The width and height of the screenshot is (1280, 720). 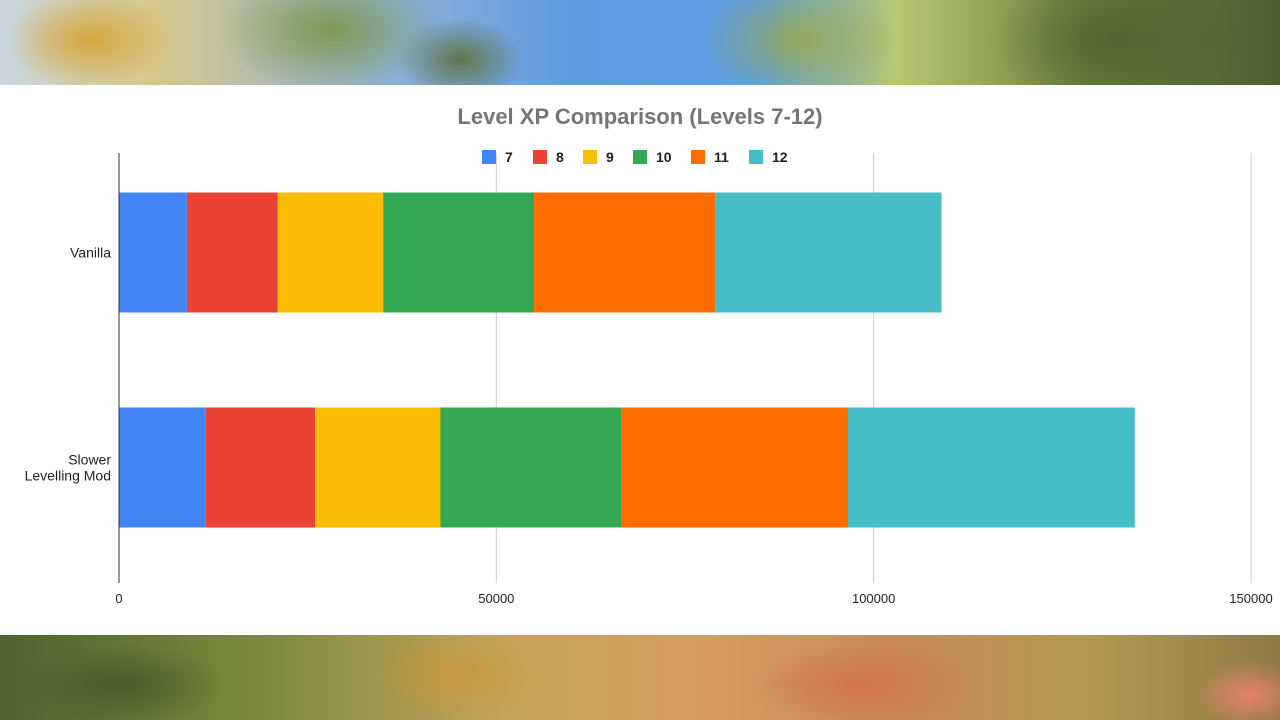 What do you see at coordinates (640, 116) in the screenshot?
I see `chart-title: Level XP Comparison (Levels 7-12)` at bounding box center [640, 116].